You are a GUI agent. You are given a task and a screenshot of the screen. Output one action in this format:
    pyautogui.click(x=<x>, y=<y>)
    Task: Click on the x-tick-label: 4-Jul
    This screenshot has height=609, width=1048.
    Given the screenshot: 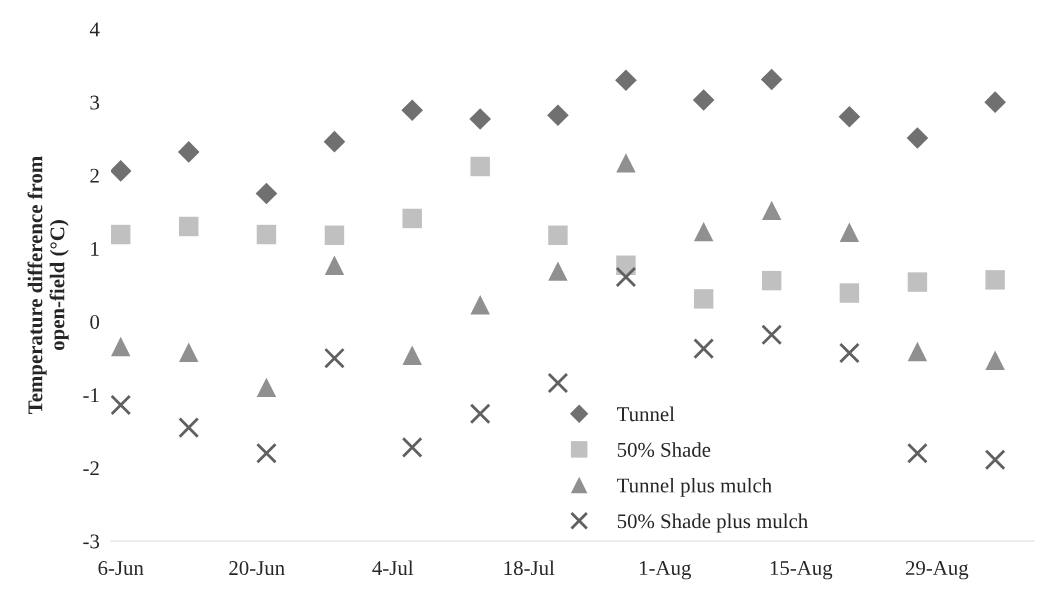 What is the action you would take?
    pyautogui.click(x=393, y=568)
    